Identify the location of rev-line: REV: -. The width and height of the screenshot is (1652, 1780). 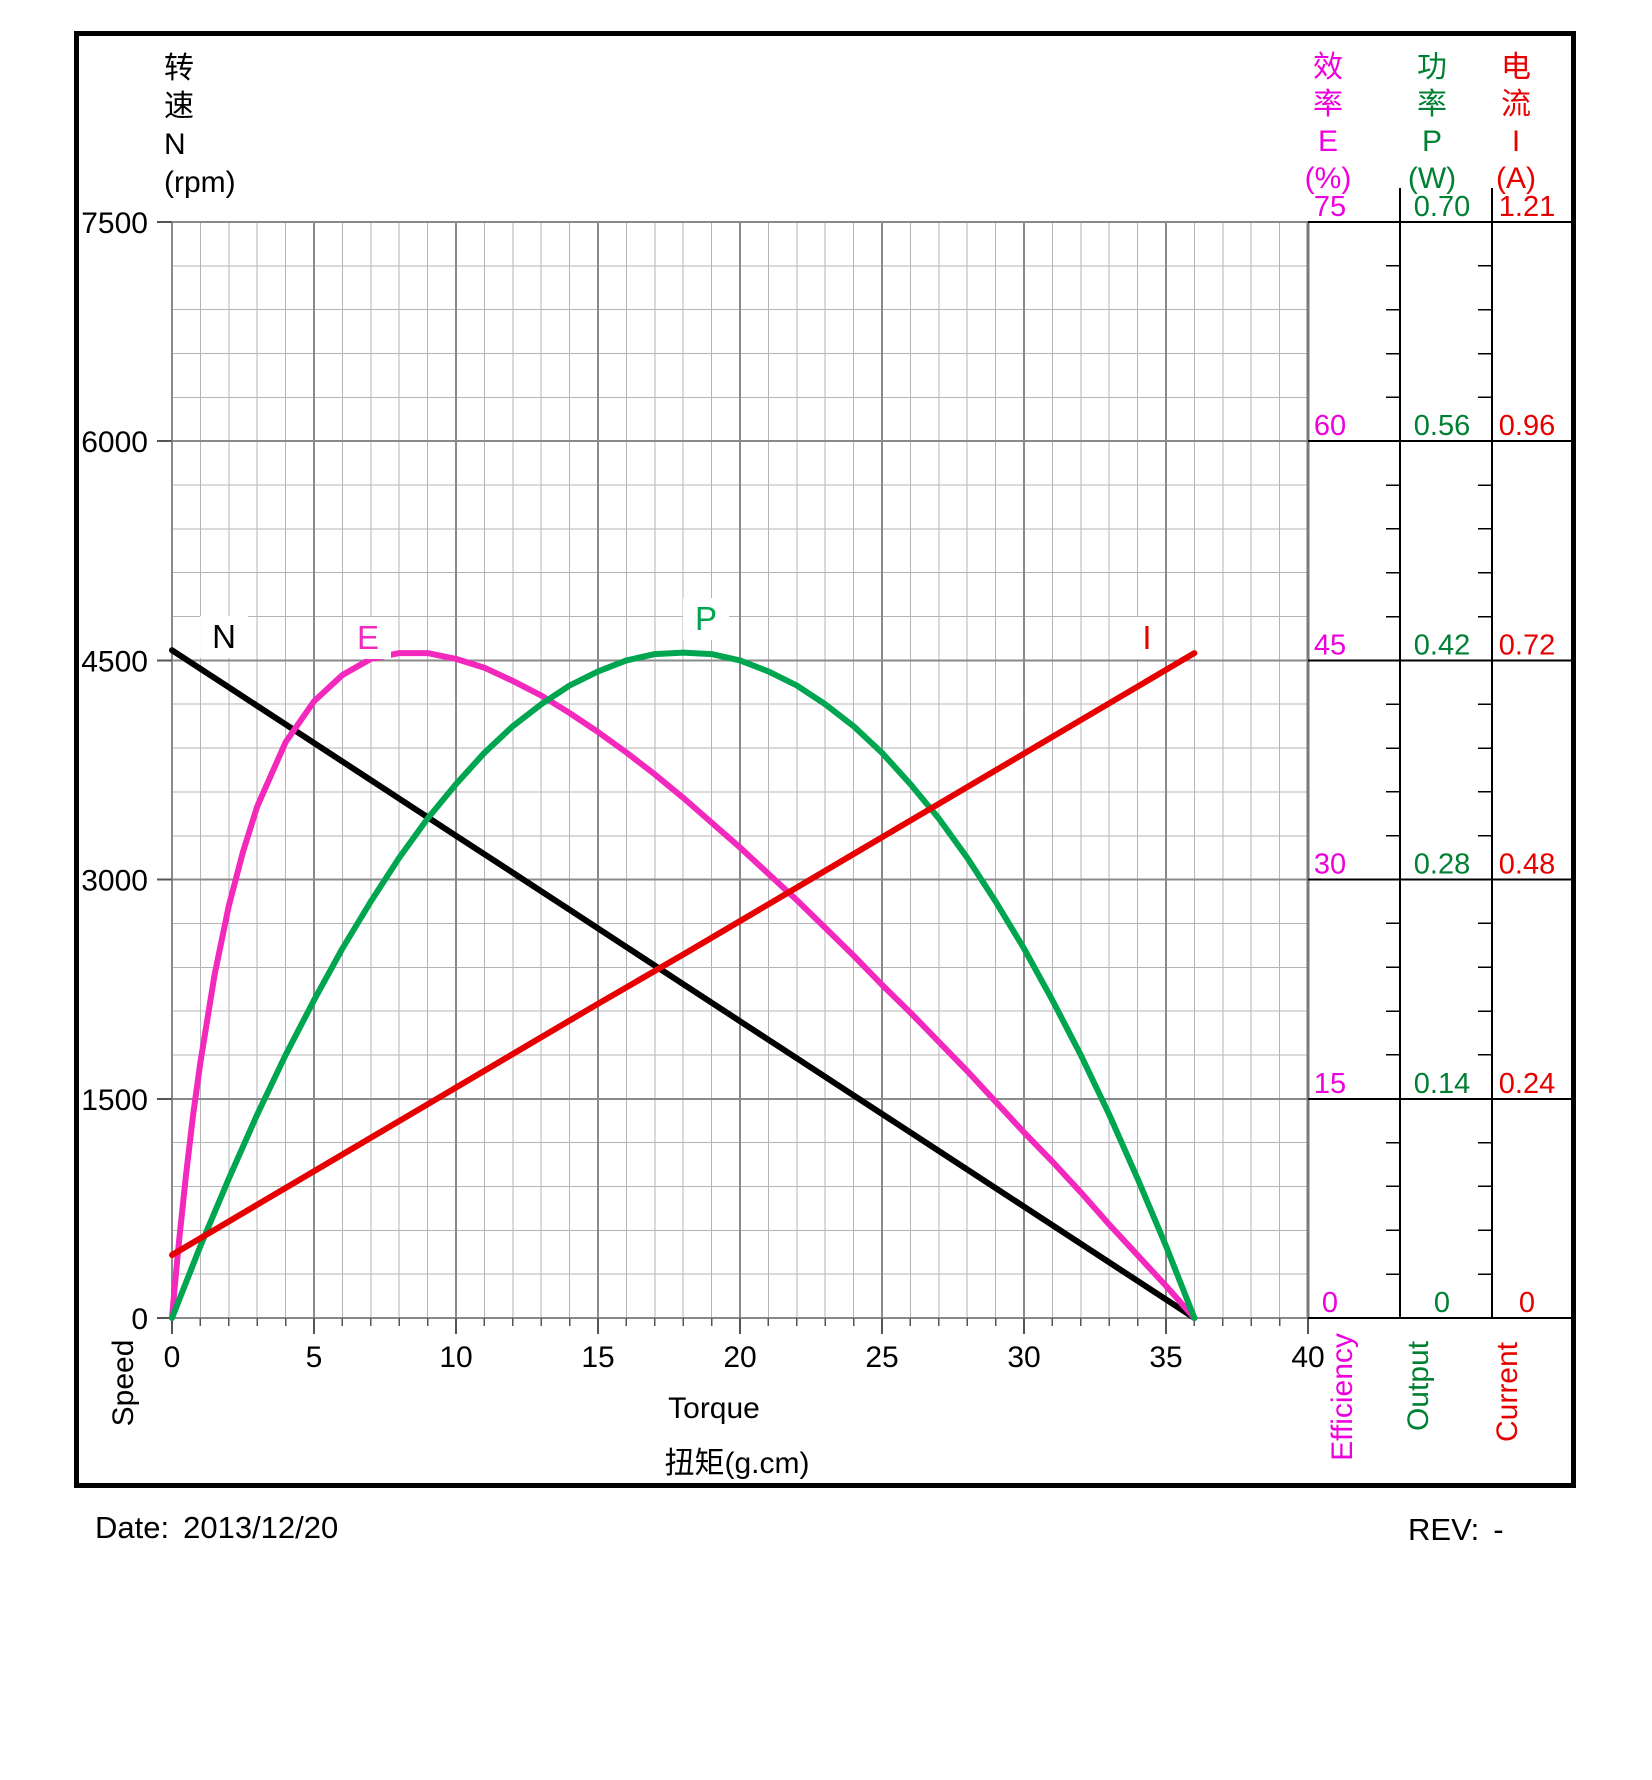
(1456, 1530).